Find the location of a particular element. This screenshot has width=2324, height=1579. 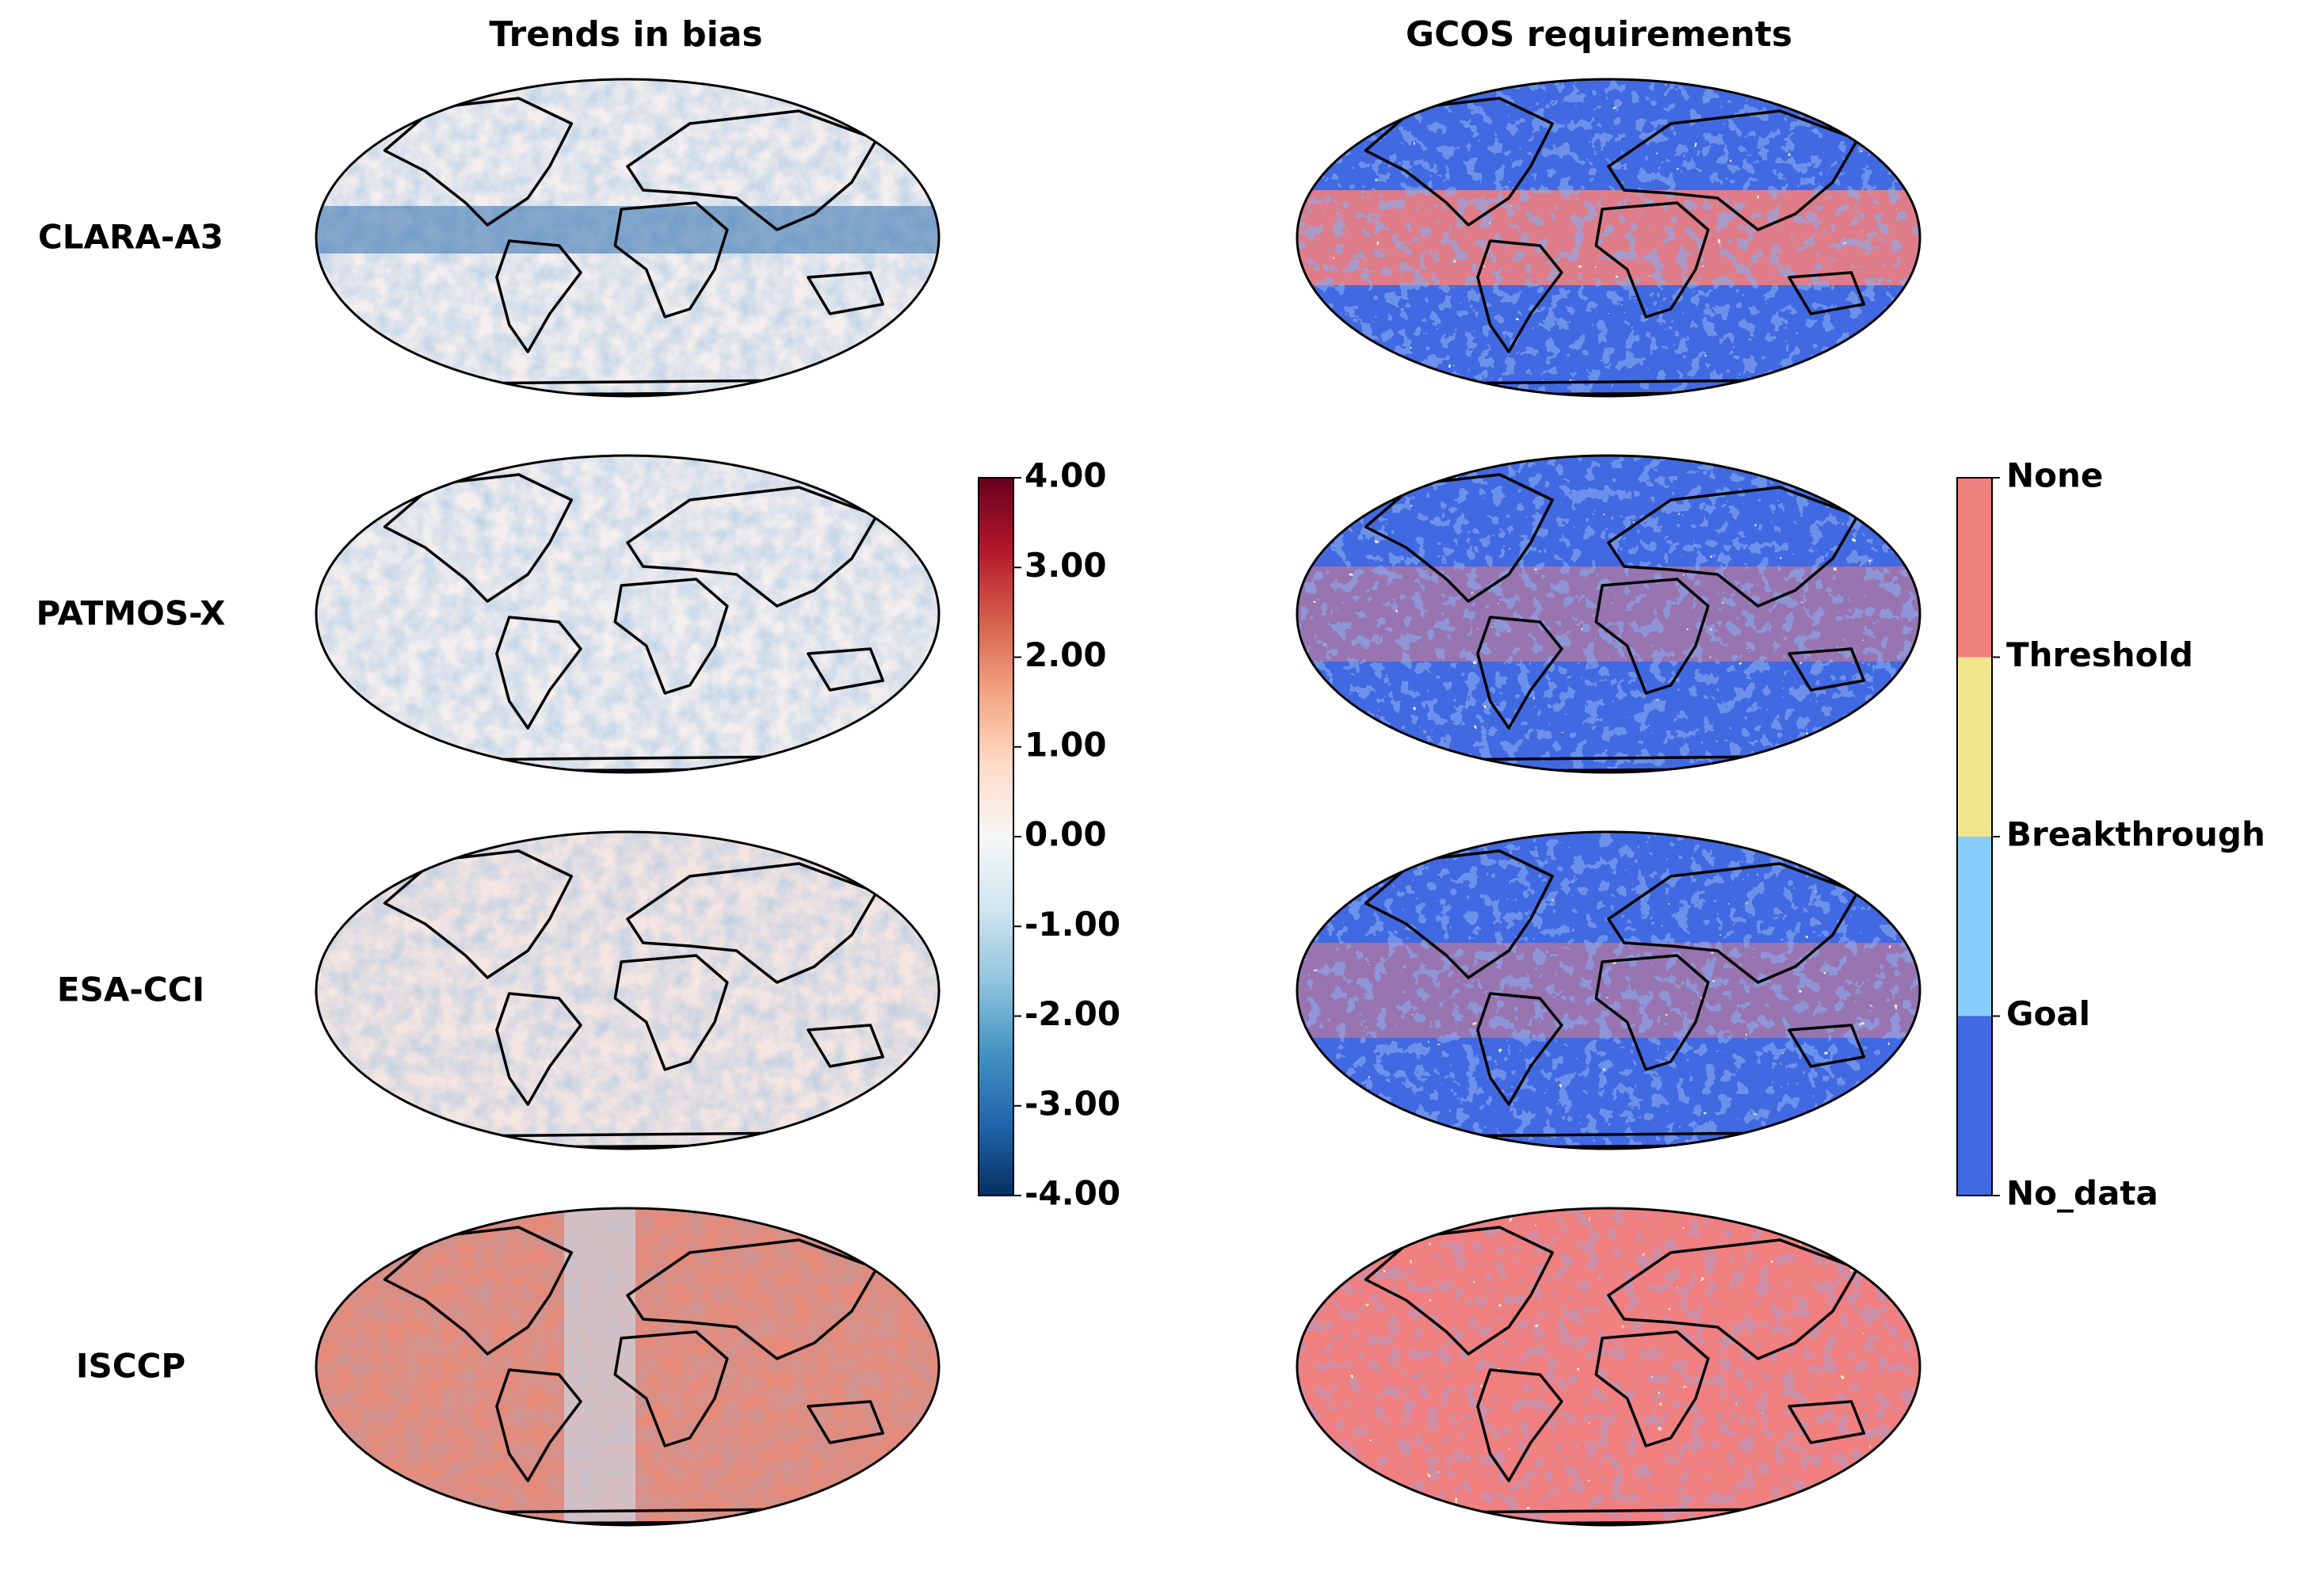

right-column-title: GCOS requirements is located at coordinates (1599, 34).